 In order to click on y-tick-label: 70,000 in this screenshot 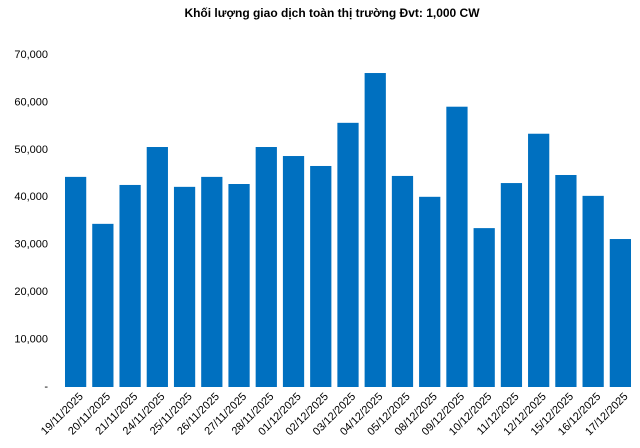, I will do `click(31, 55)`.